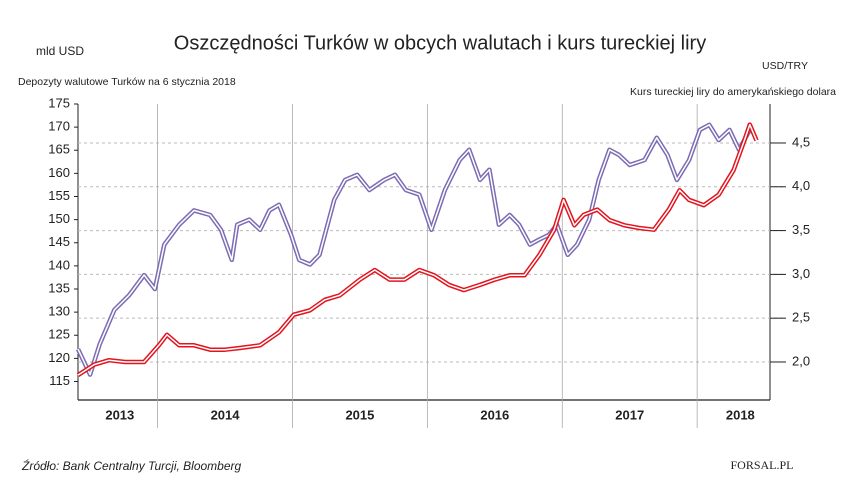 Image resolution: width=848 pixels, height=500 pixels. Describe the element at coordinates (785, 66) in the screenshot. I see `y2-axis-label: USD/TRY` at that location.